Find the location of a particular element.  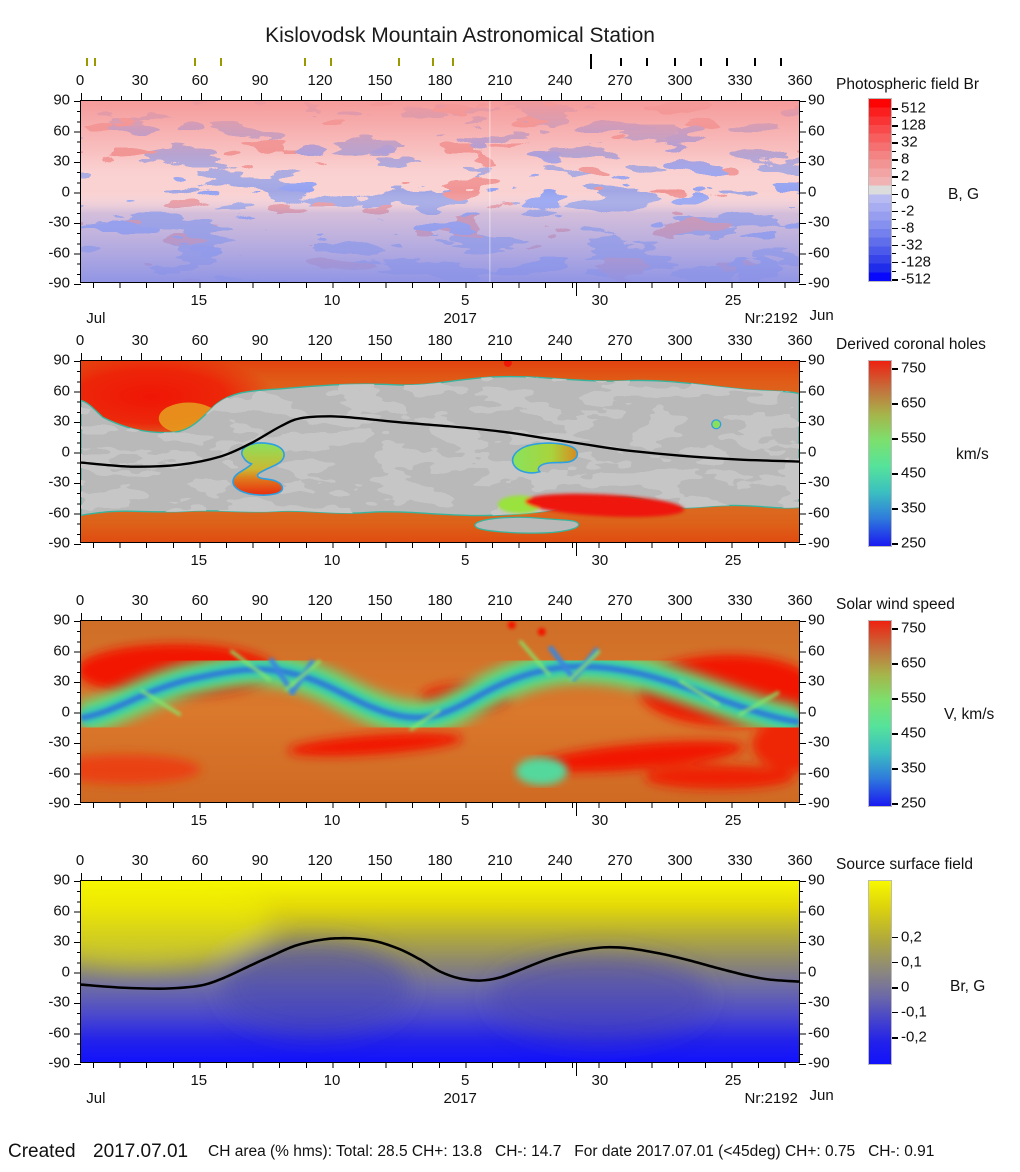

solar-wind-map is located at coordinates (440, 711).